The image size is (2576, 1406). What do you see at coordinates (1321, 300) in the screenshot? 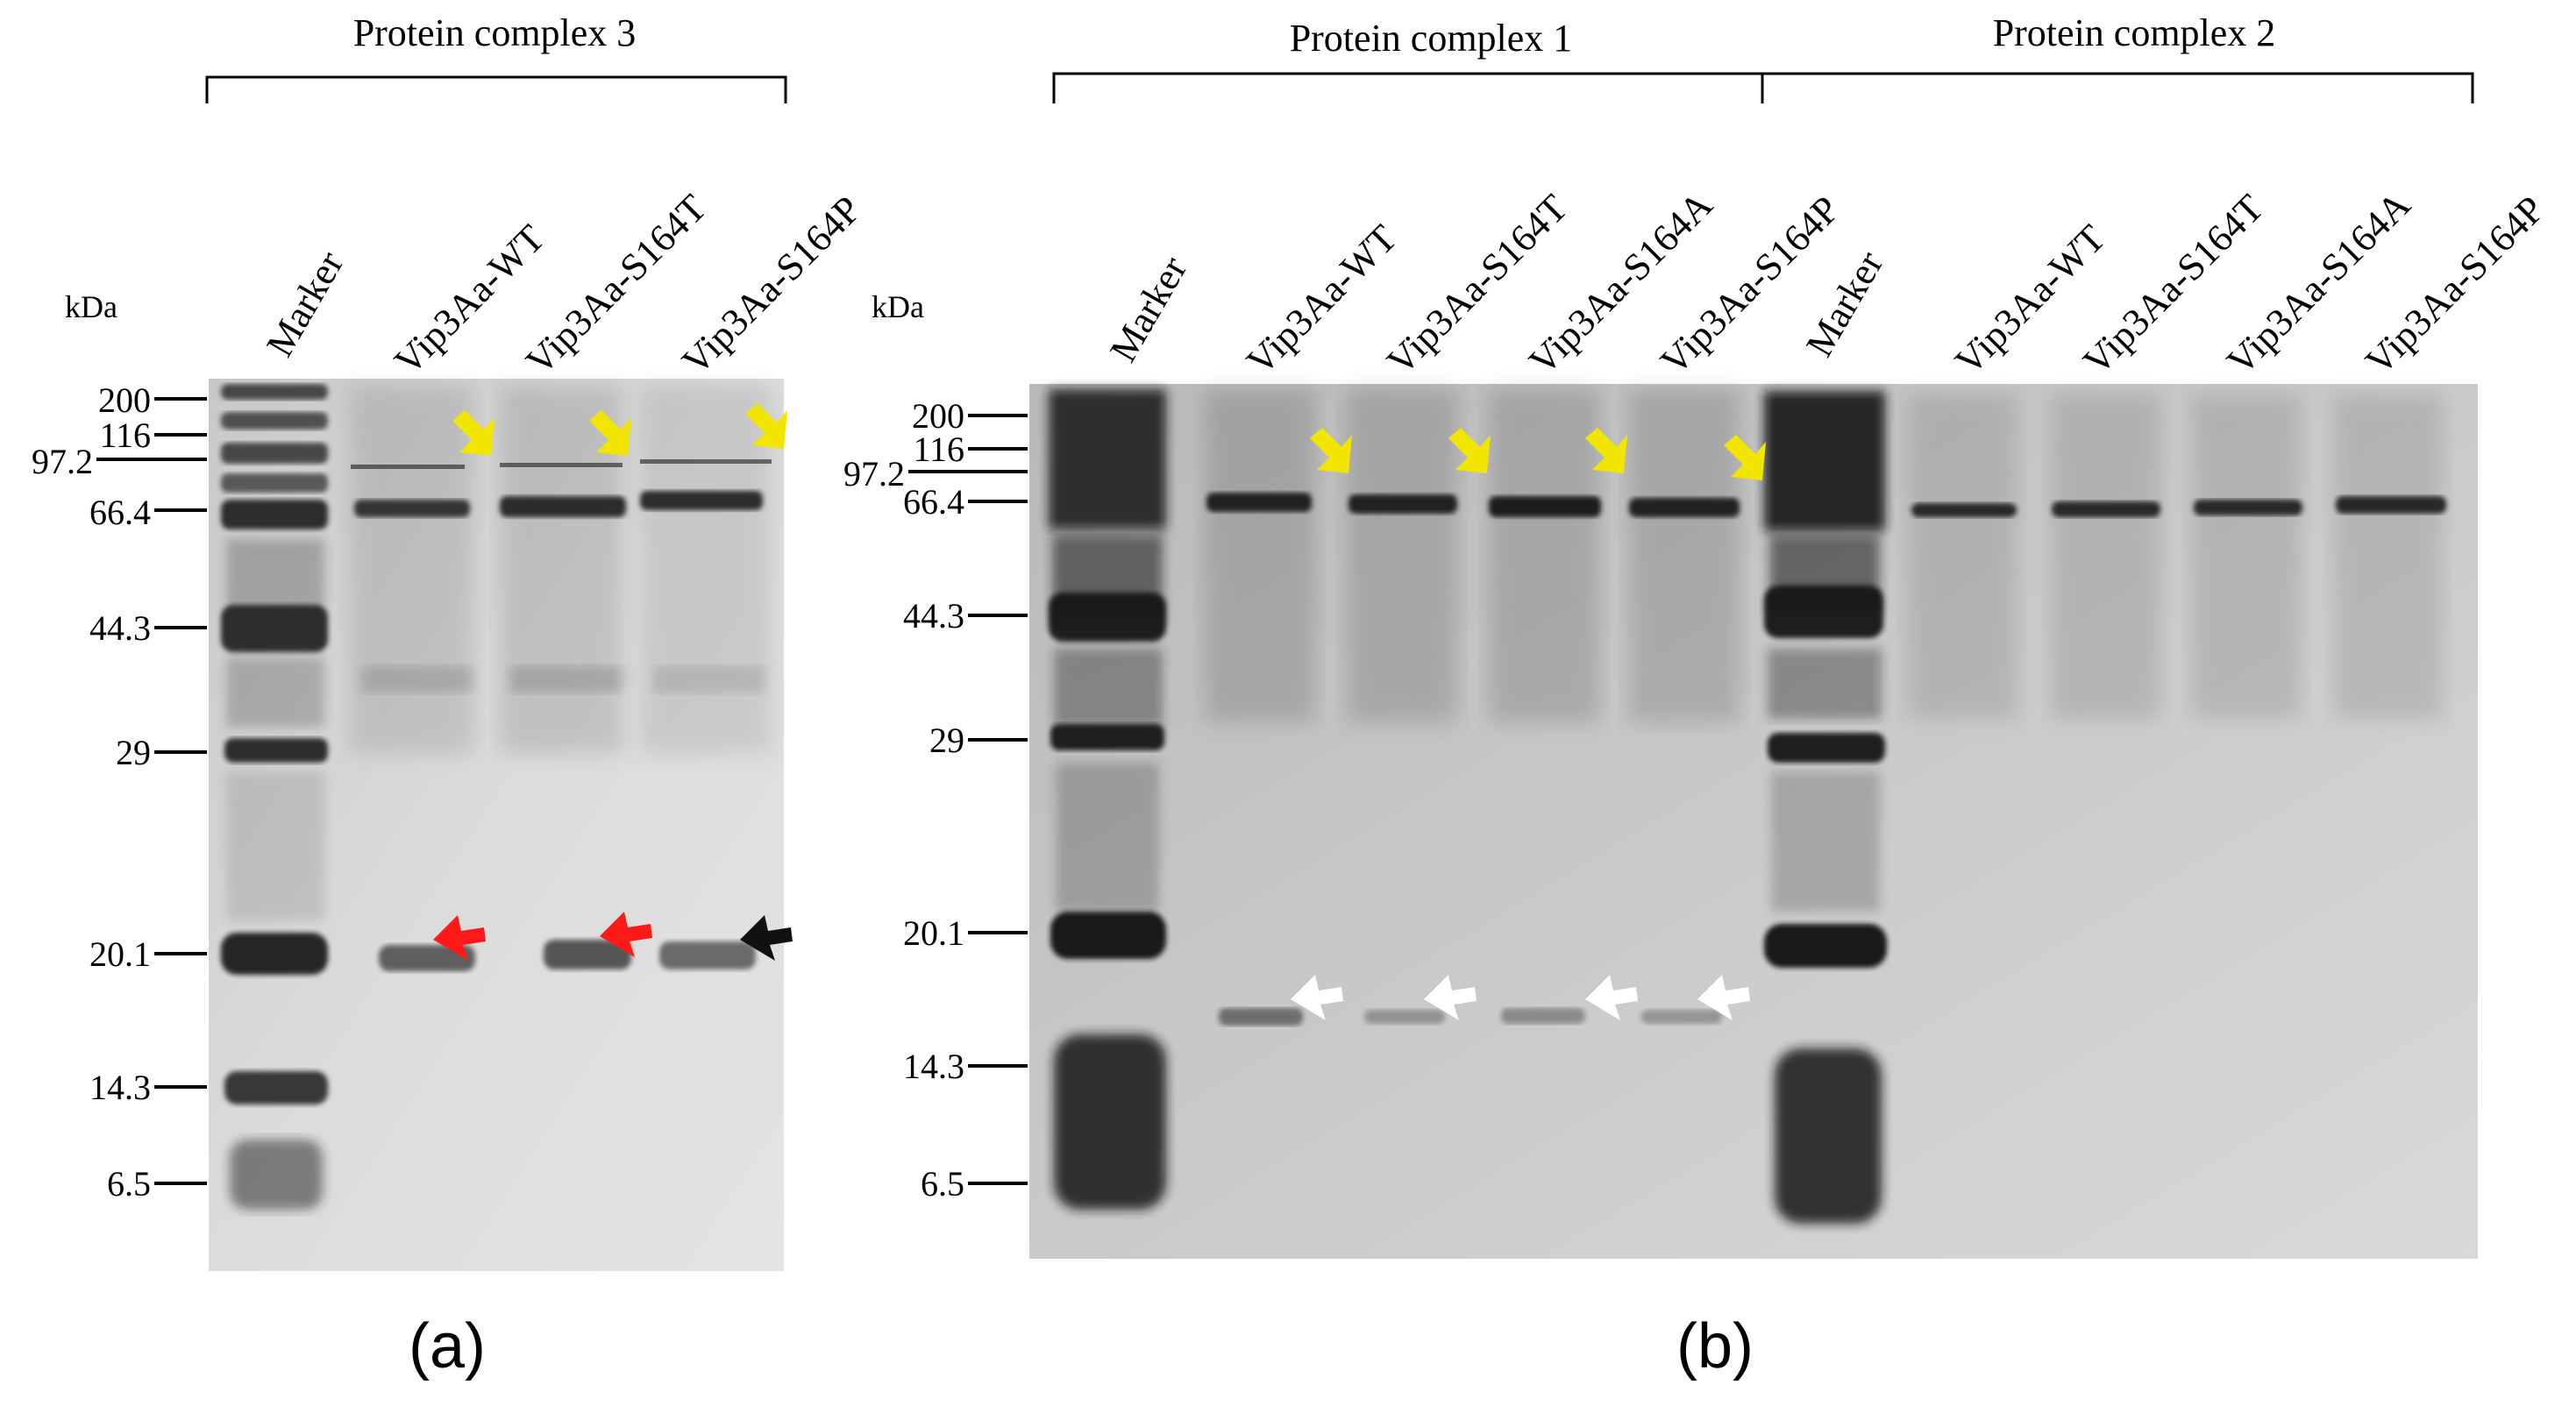
I see `lane-label: Vip3Aa-WT` at bounding box center [1321, 300].